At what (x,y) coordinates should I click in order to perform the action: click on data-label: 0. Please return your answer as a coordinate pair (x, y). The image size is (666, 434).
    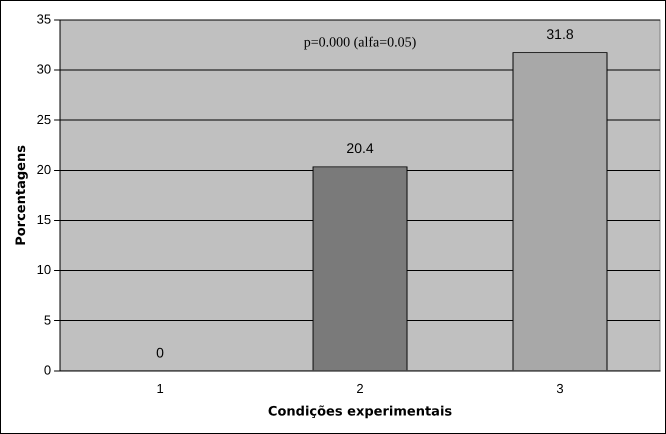
    Looking at the image, I should click on (160, 352).